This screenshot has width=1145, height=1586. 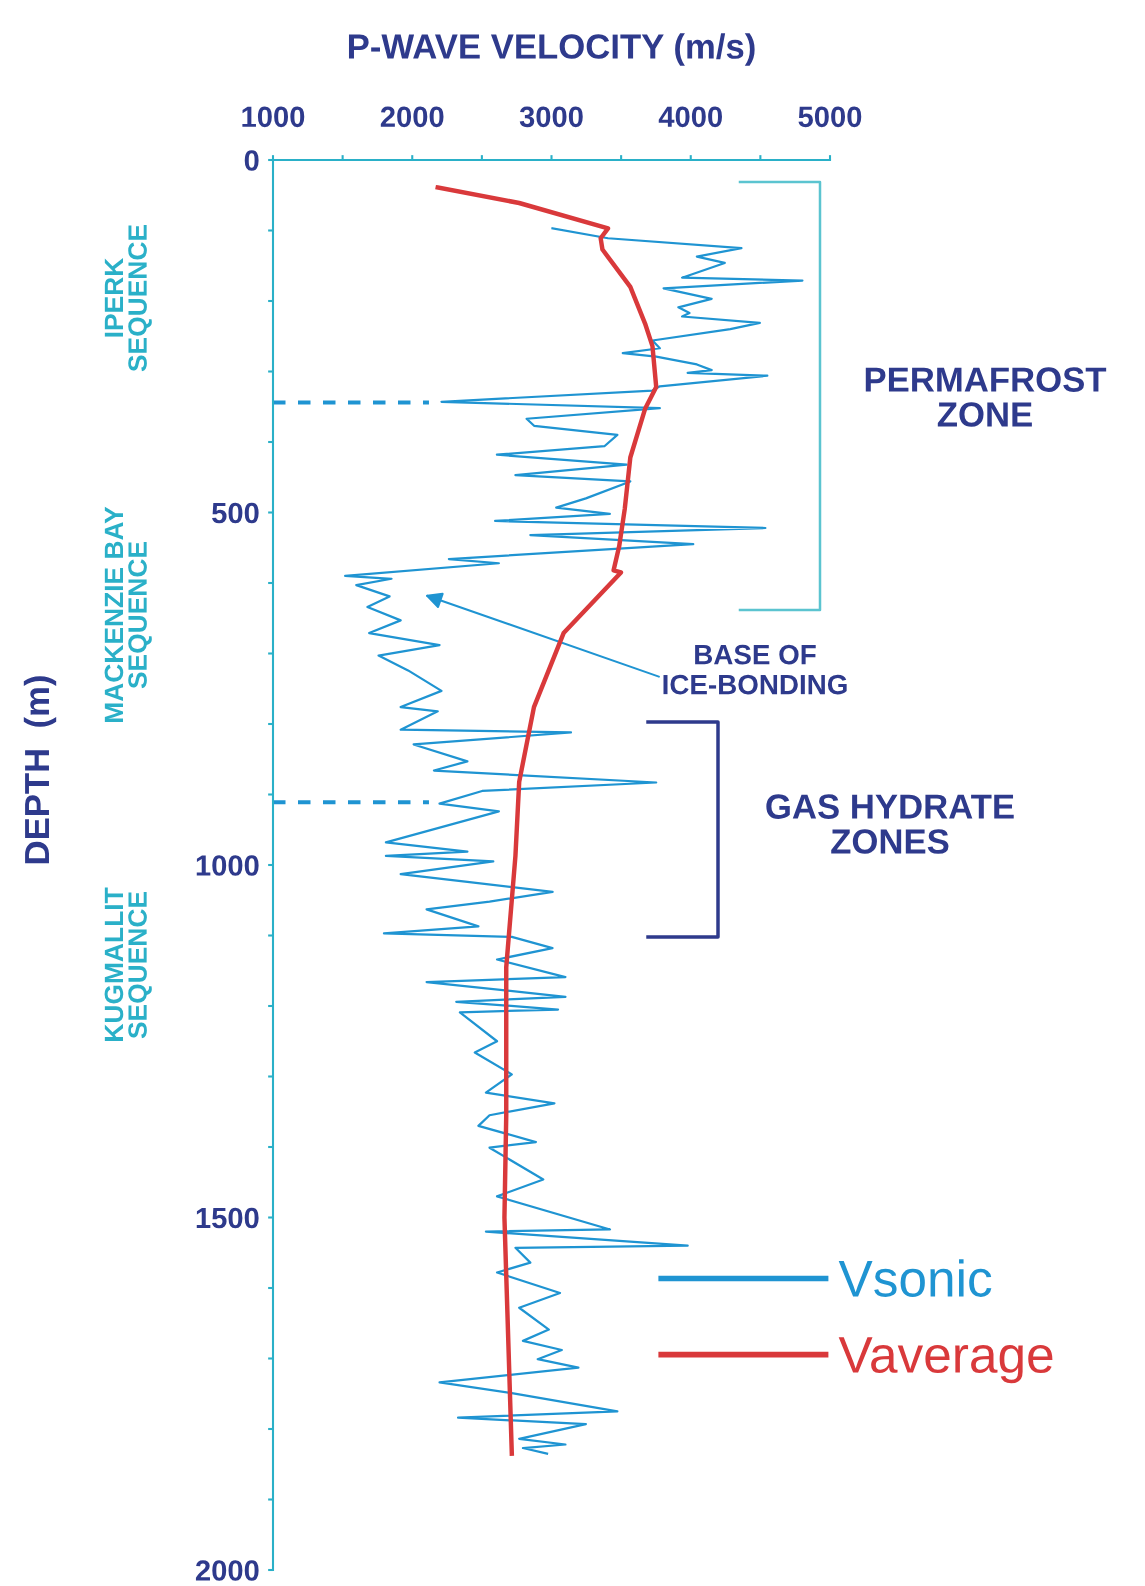 What do you see at coordinates (227, 1570) in the screenshot?
I see `y-tick-label: 2000` at bounding box center [227, 1570].